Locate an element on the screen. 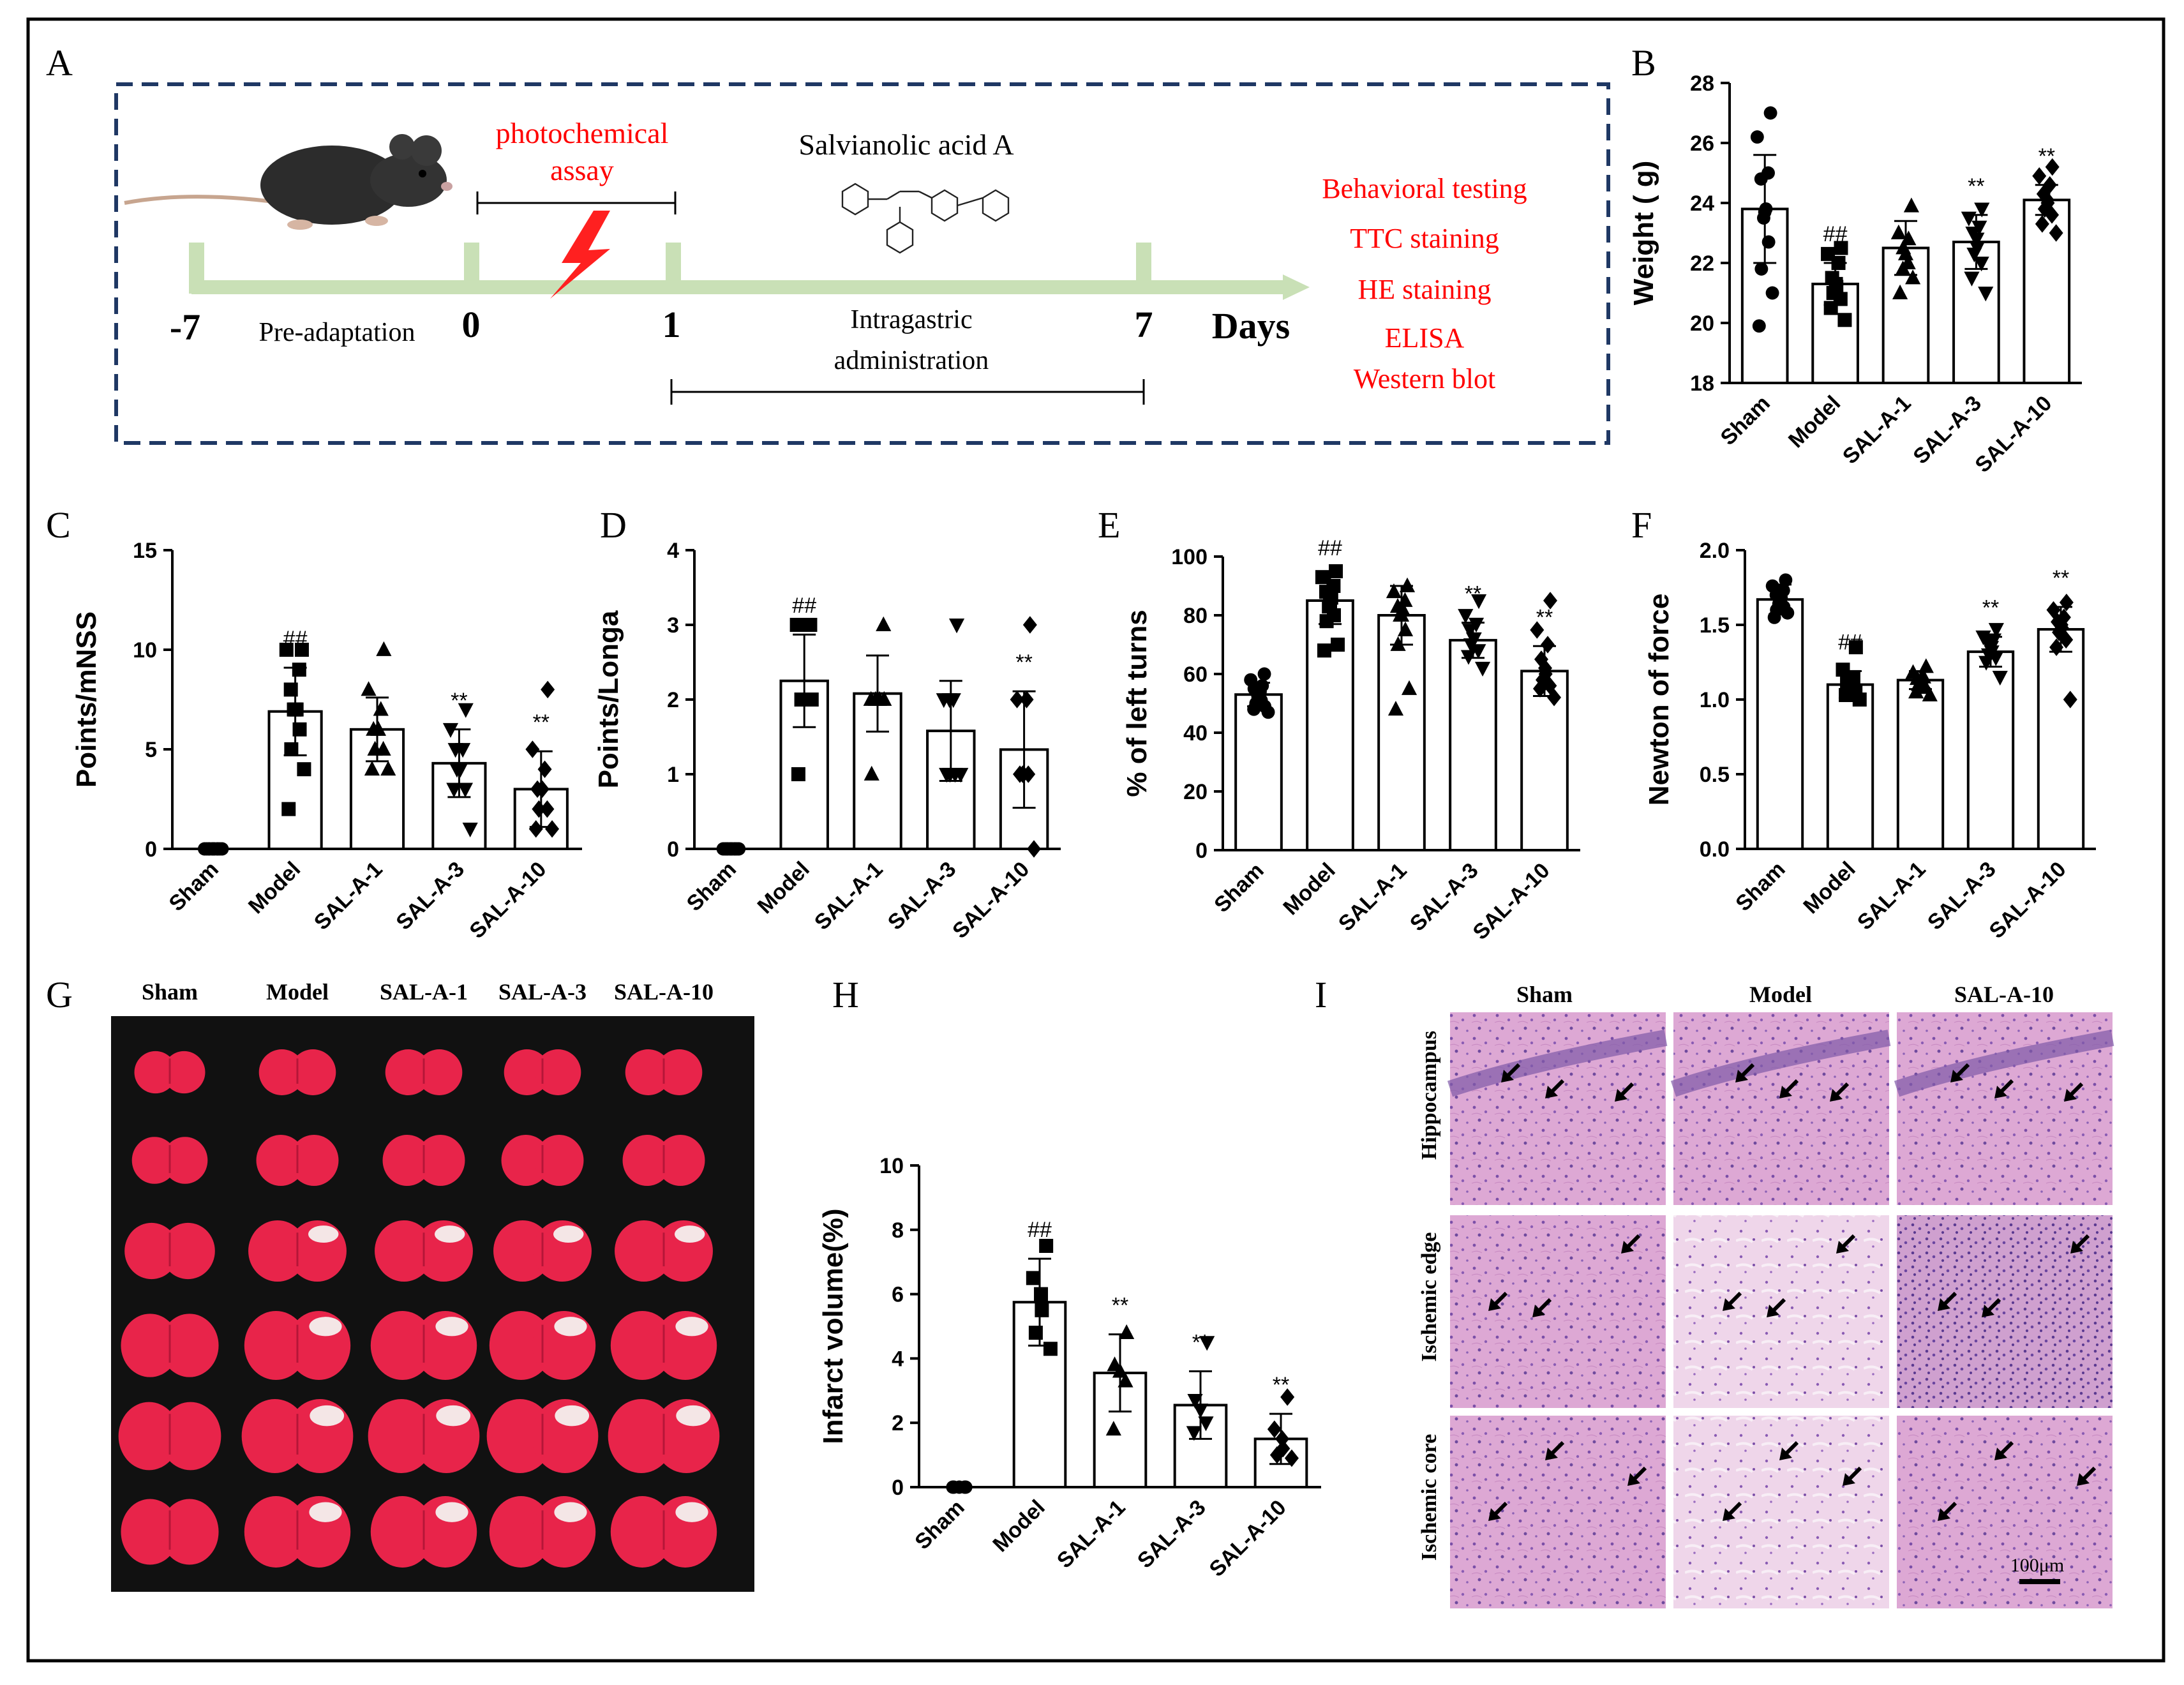 The image size is (2184, 1685). y-tick-label: 2.0 is located at coordinates (1715, 551).